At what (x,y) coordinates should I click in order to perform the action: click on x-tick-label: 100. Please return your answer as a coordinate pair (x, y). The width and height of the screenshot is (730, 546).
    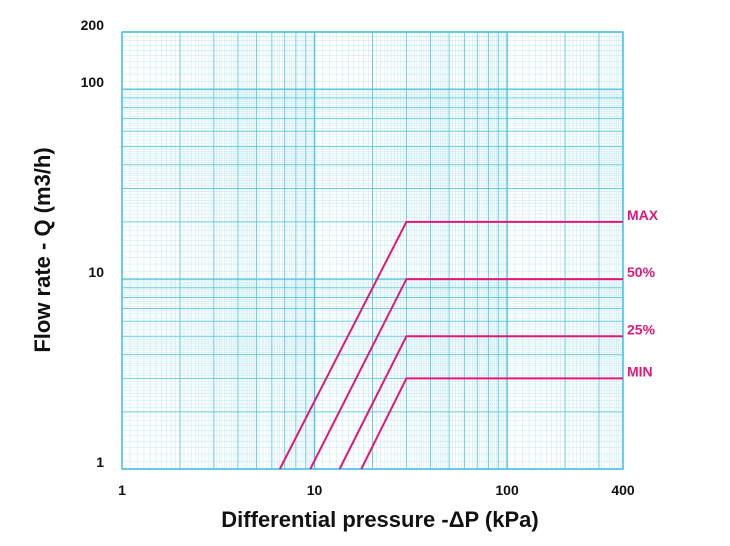
    Looking at the image, I should click on (507, 490).